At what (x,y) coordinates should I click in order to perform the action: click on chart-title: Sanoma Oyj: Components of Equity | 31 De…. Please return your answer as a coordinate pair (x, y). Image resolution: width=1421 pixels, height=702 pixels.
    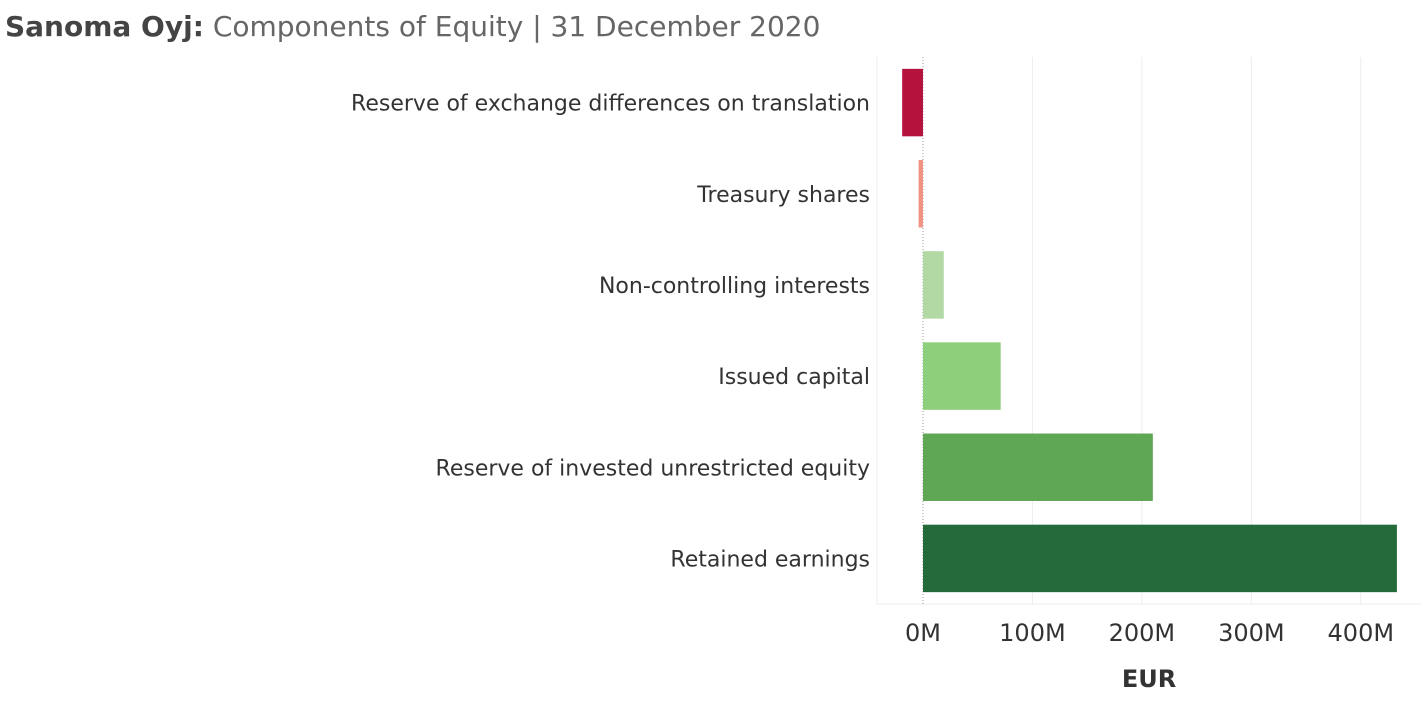
    Looking at the image, I should click on (412, 26).